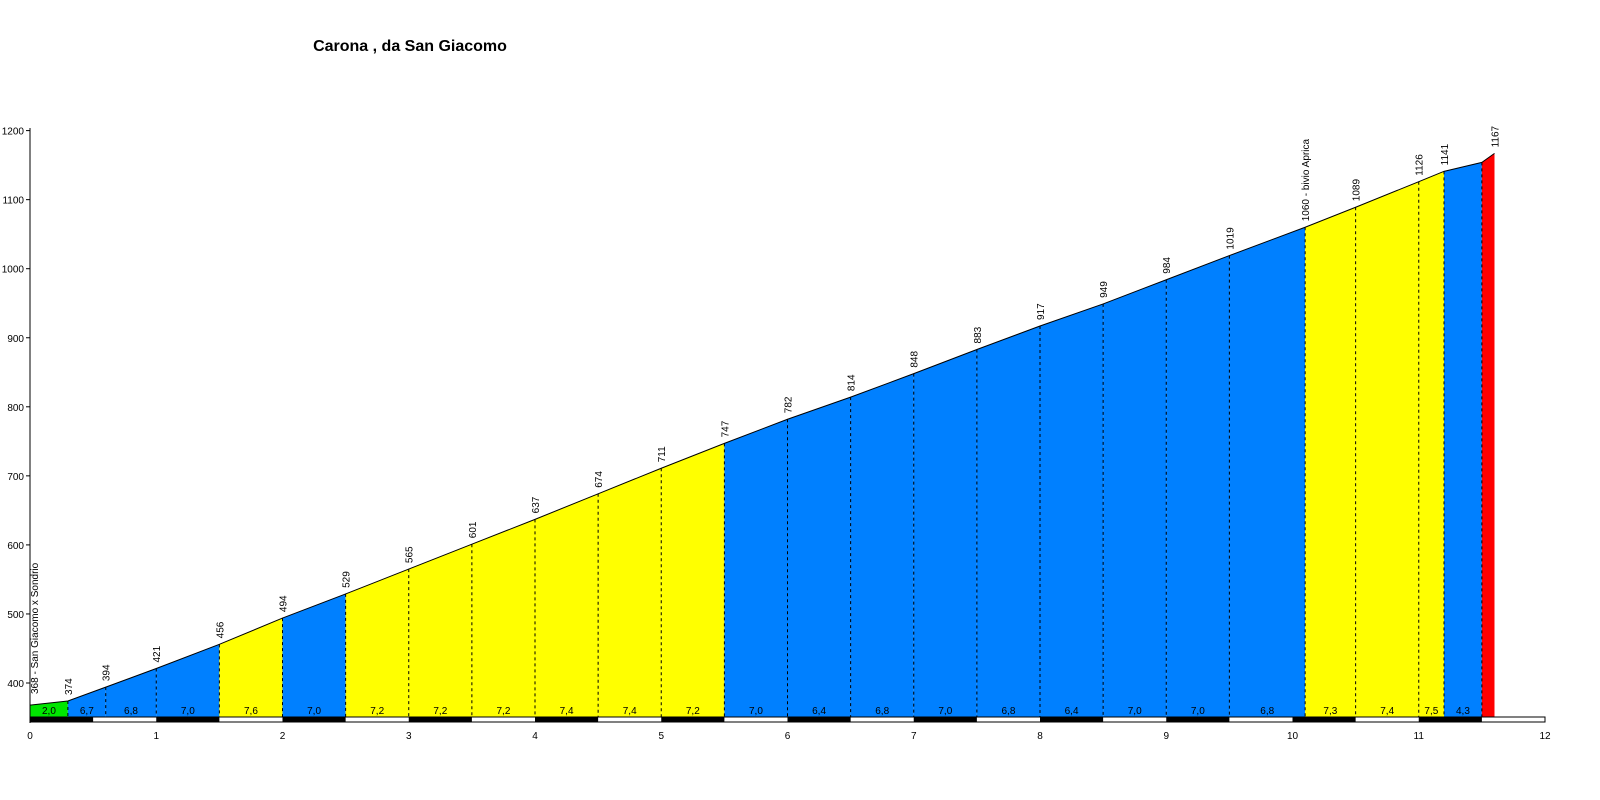  Describe the element at coordinates (284, 603) in the screenshot. I see `elevation-label: 494` at that location.